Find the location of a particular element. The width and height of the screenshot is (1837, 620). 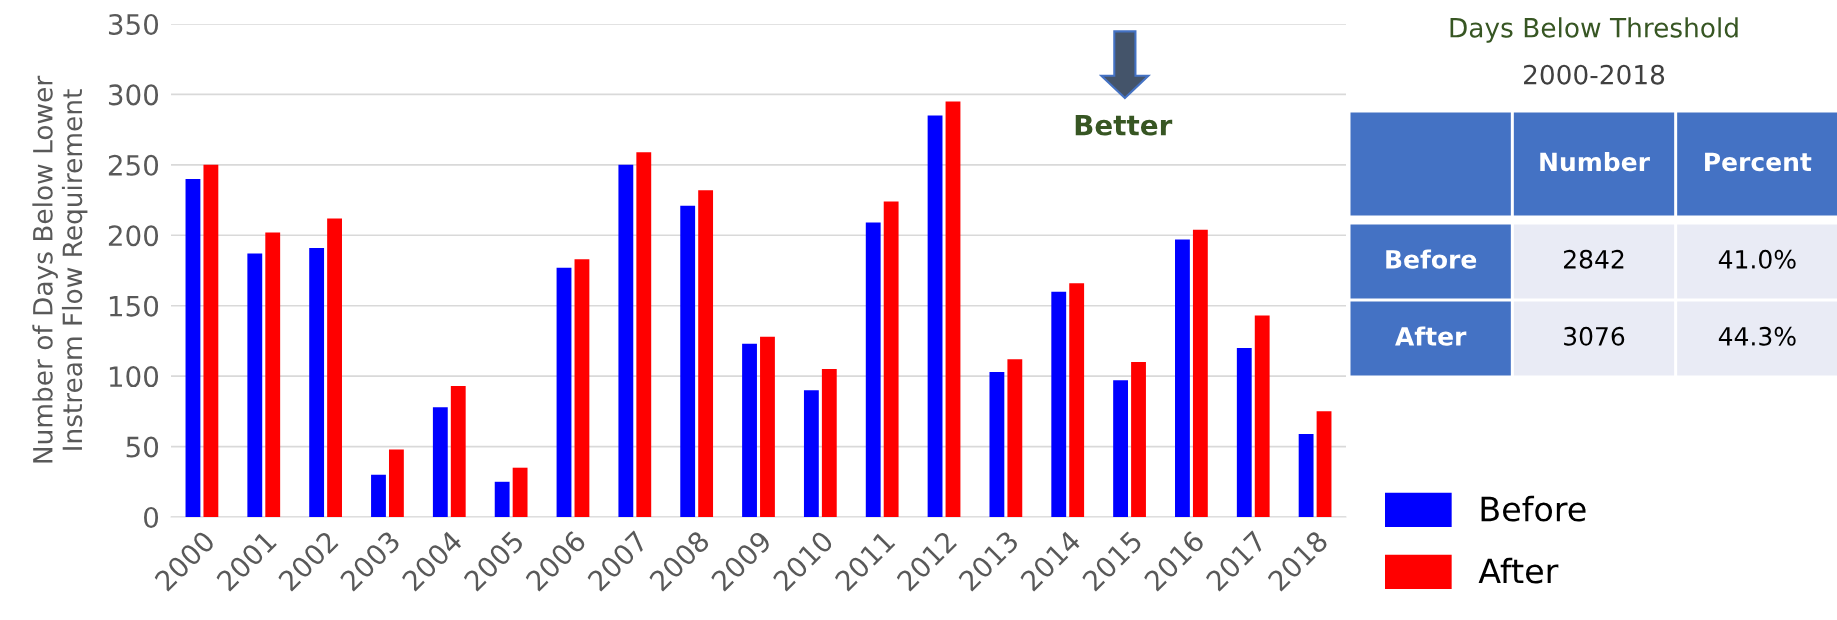

text: 2000-2018 is located at coordinates (1594, 74).